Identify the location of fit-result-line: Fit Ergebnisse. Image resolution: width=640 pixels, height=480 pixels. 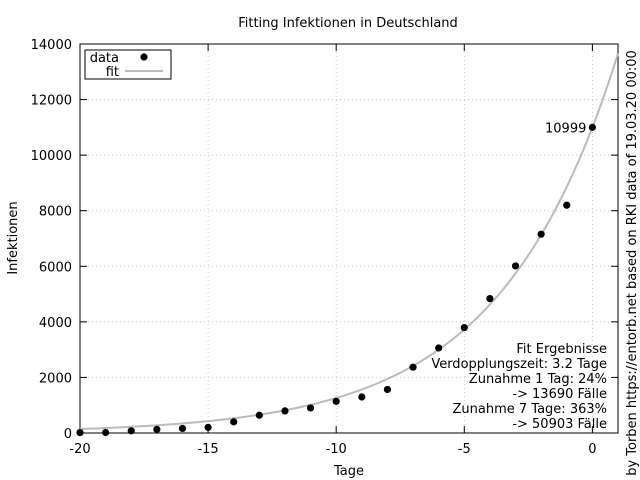
(561, 349).